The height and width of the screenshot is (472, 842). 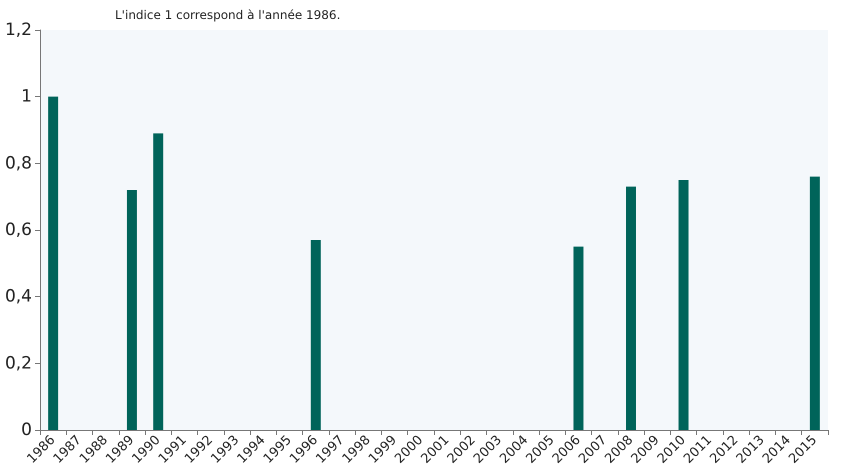 I want to click on y-tick-label: 1,2, so click(x=18, y=30).